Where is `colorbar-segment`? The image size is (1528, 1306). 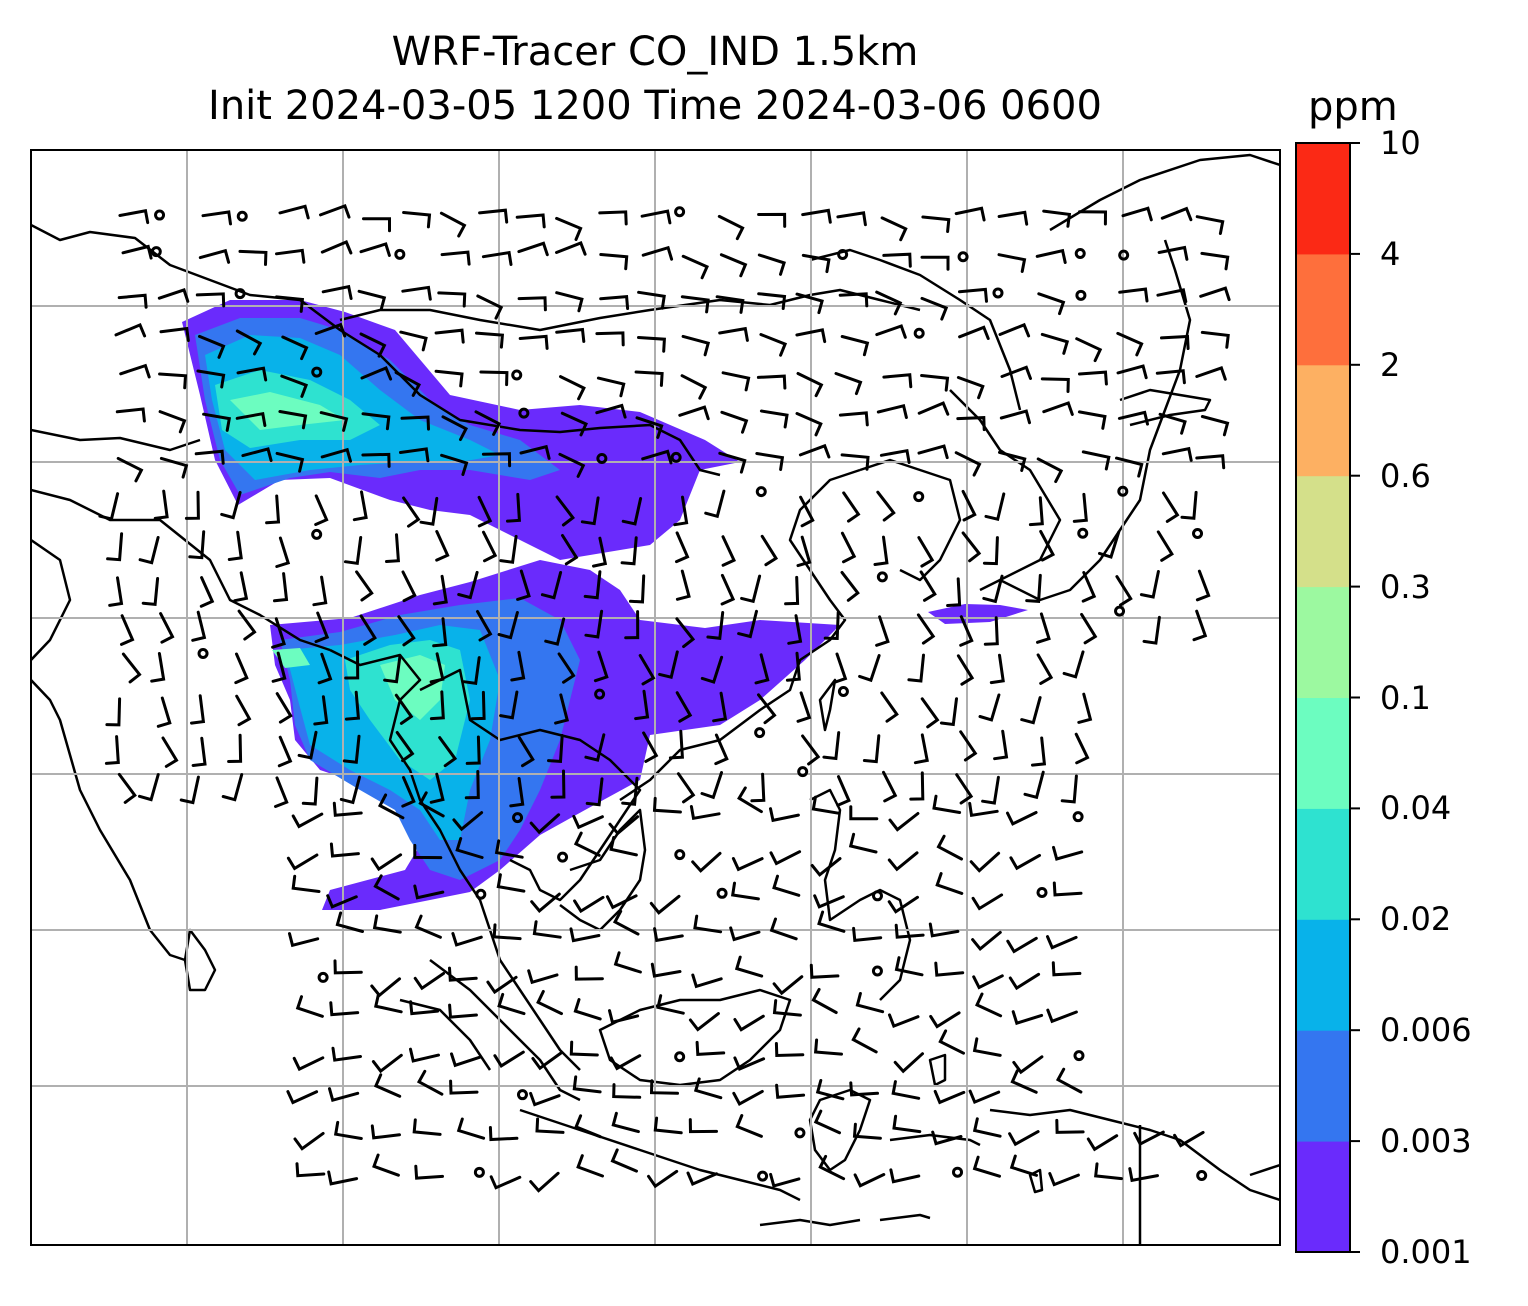 colorbar-segment is located at coordinates (1323, 420).